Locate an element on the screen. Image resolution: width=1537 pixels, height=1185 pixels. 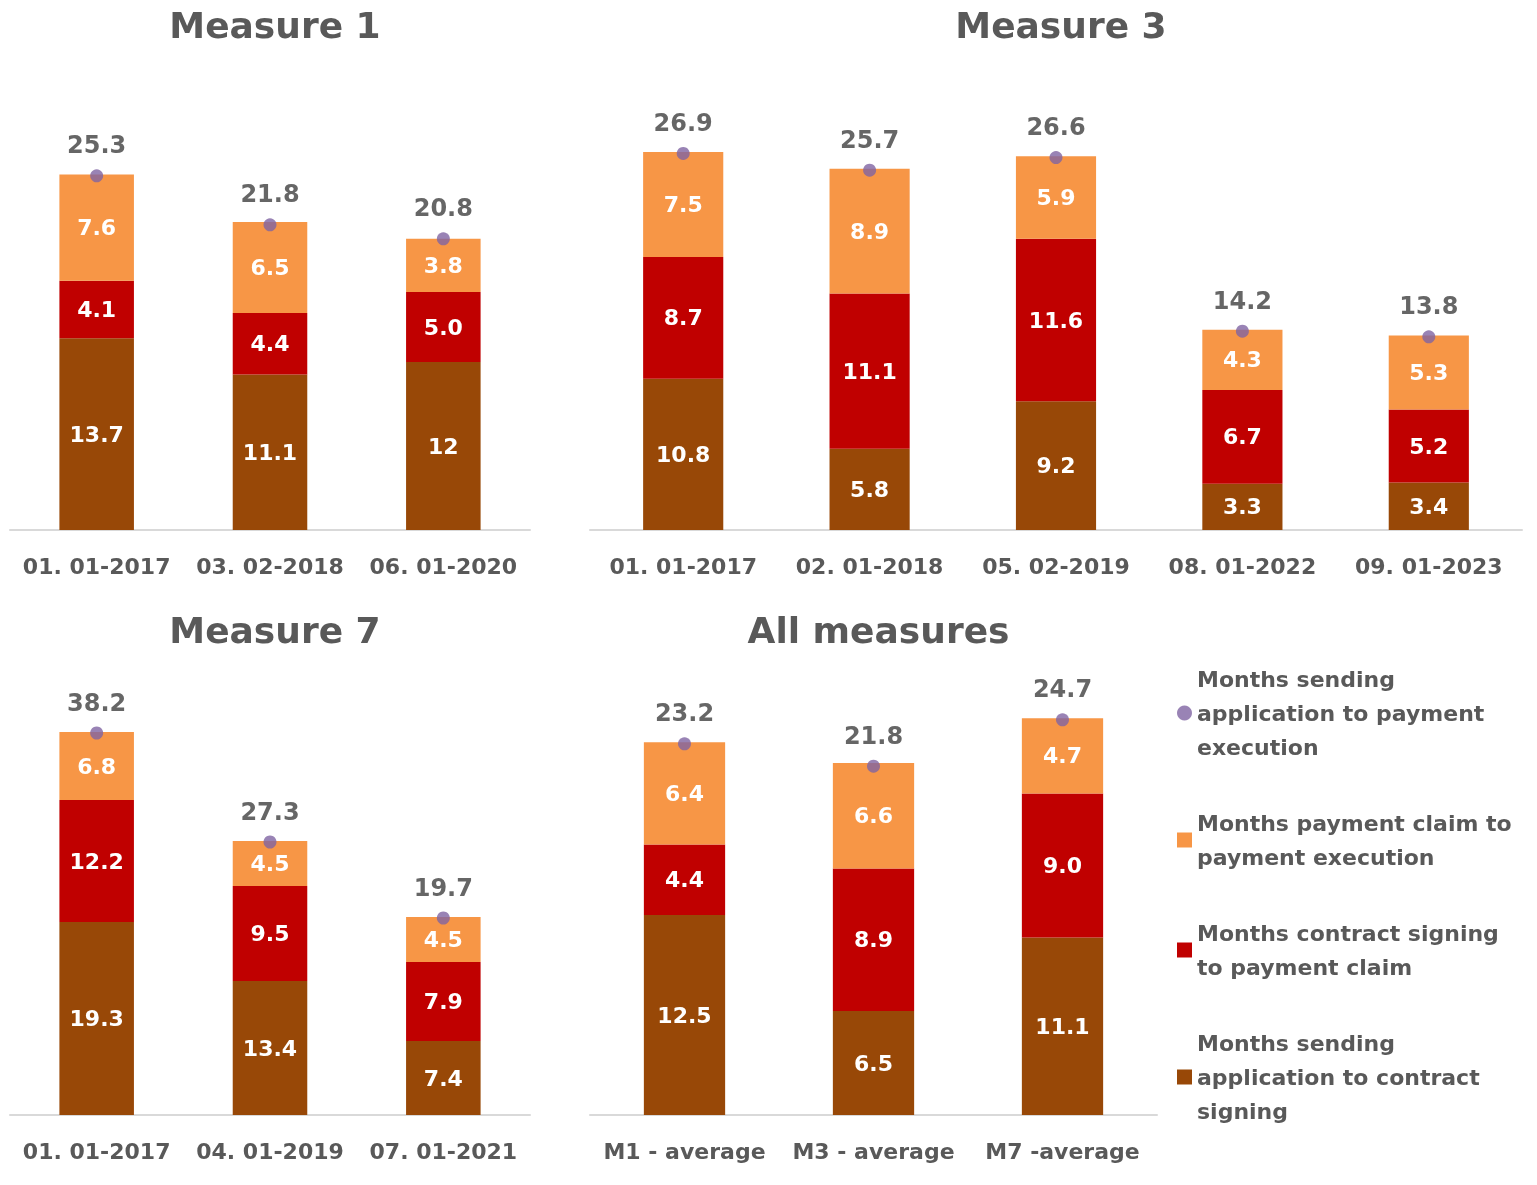
data-label: 19.3 is located at coordinates (96, 1018).